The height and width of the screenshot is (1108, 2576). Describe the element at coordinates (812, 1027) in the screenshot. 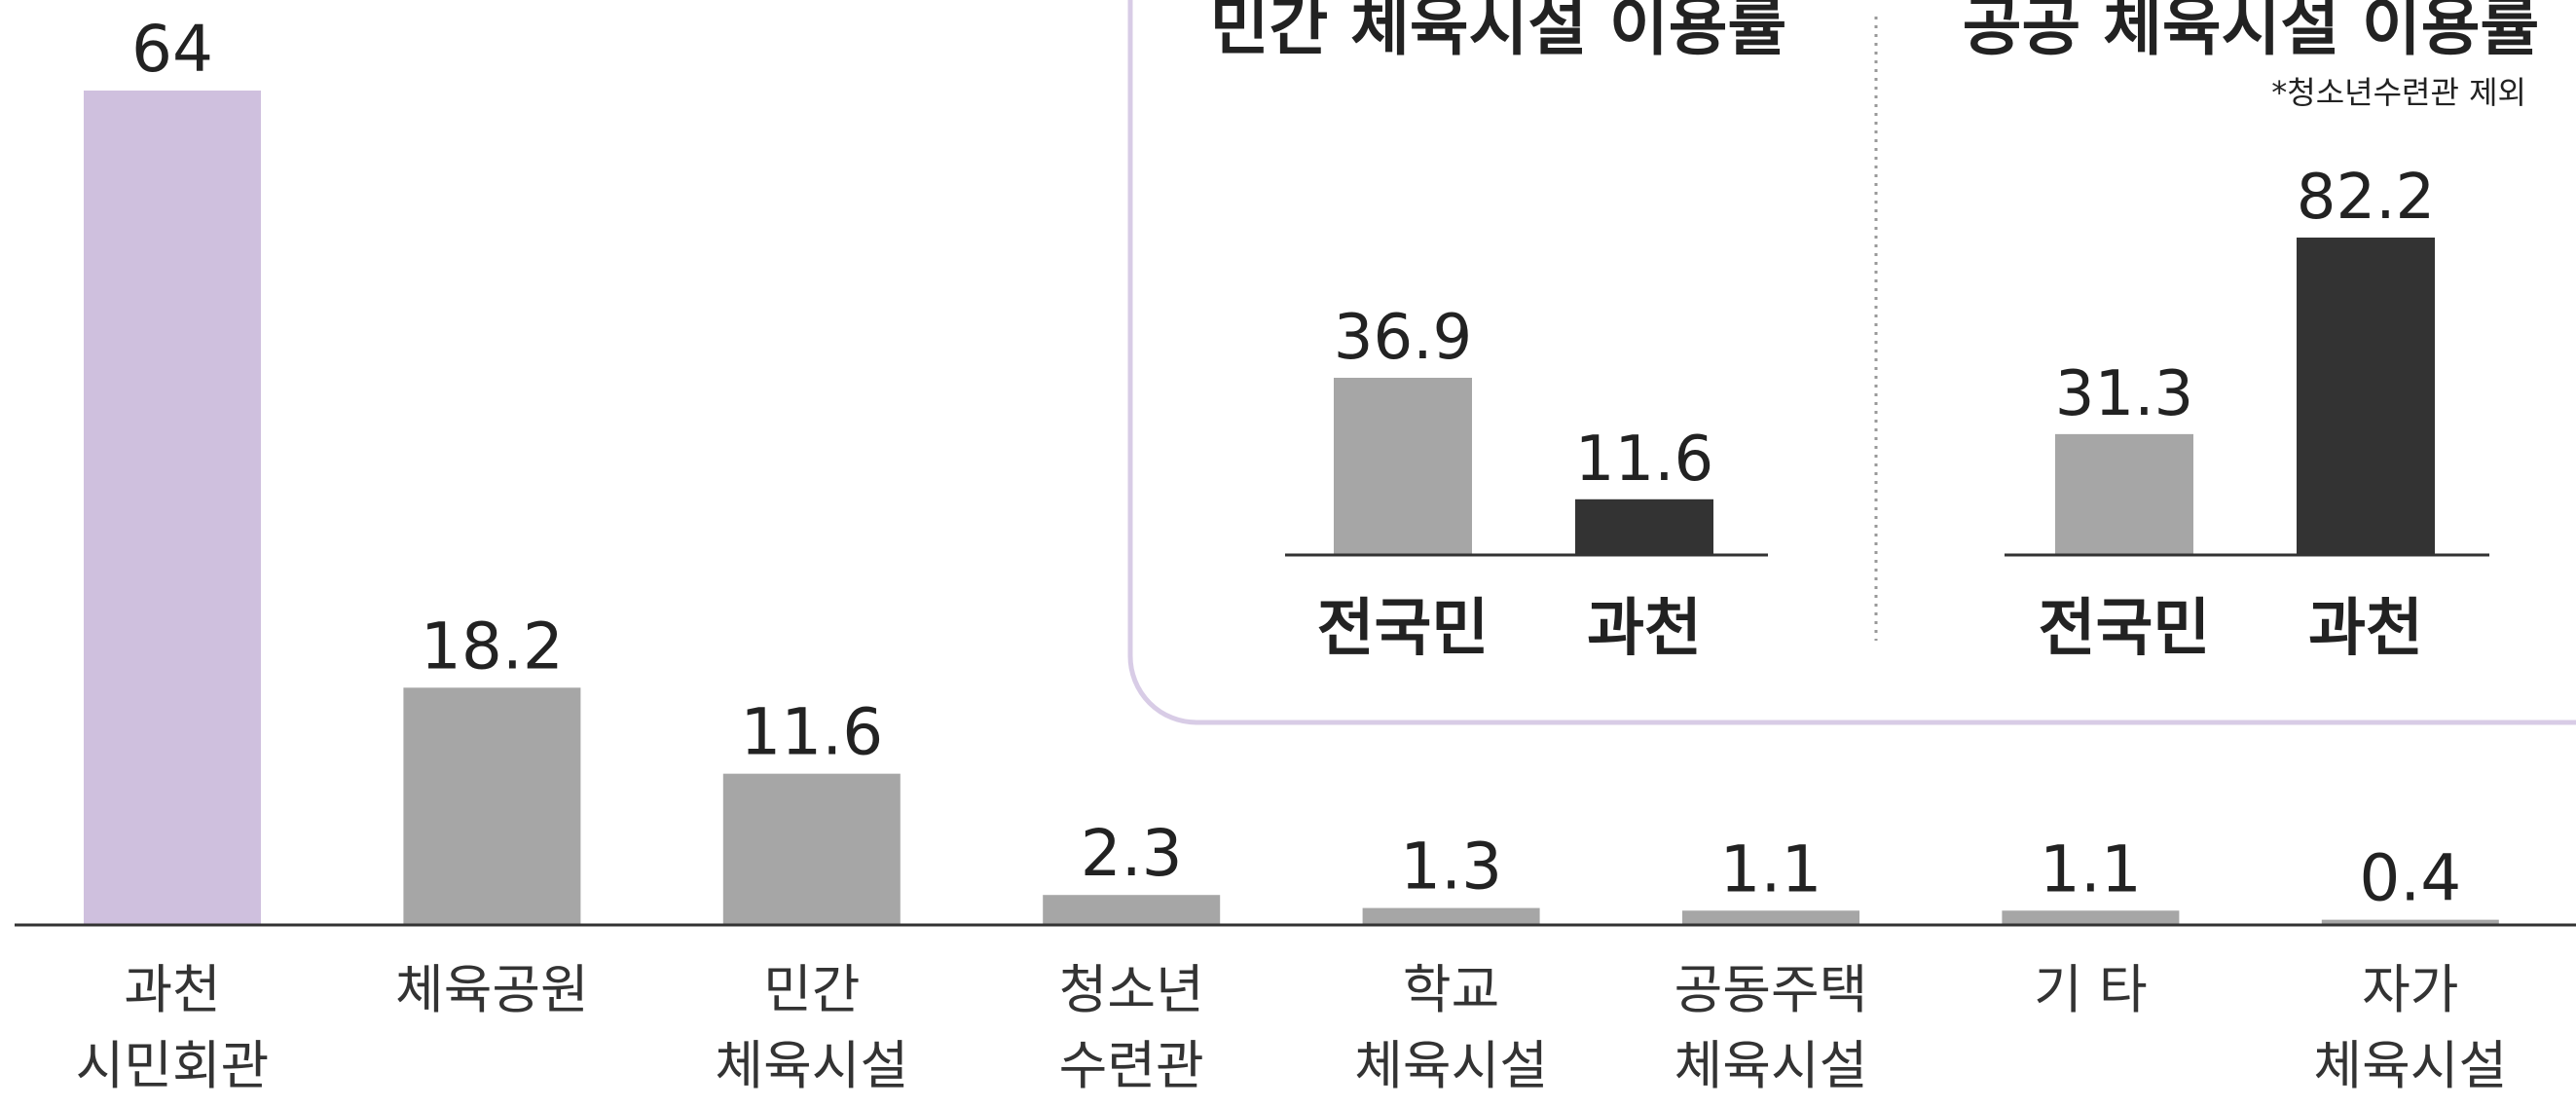

I see `x-tick-label: 민간 체육시설` at that location.